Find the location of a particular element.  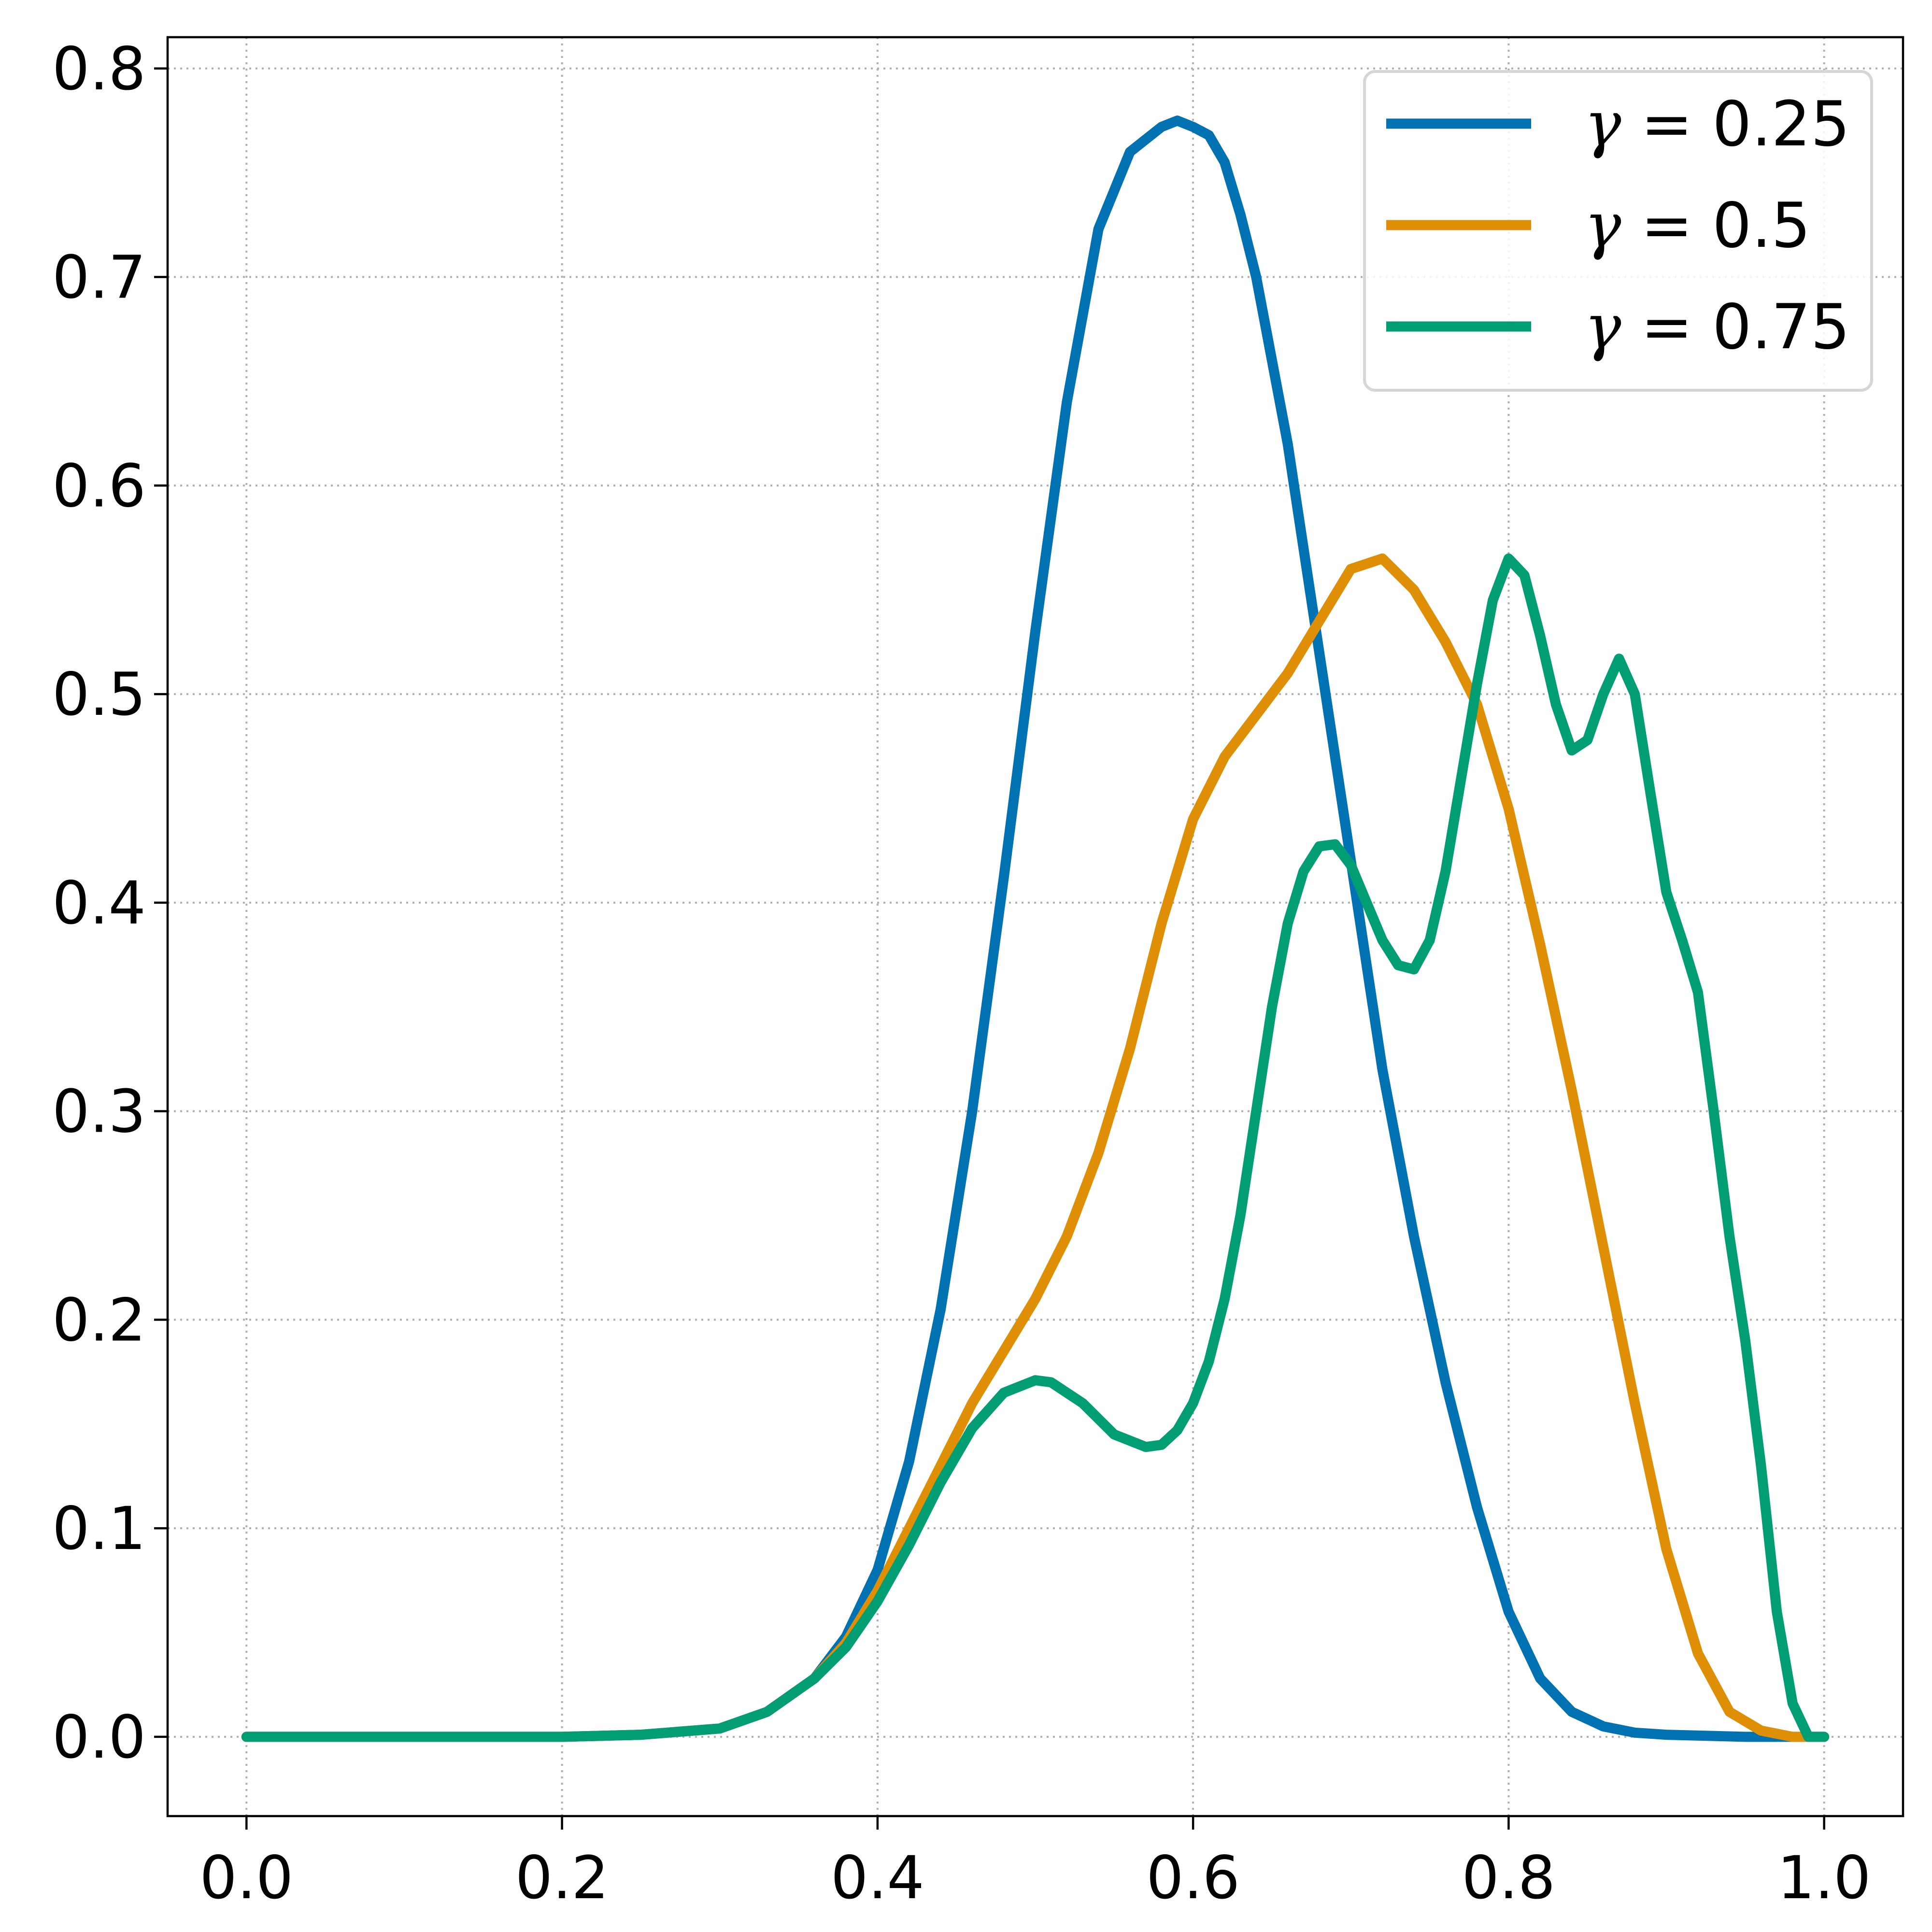

legend-value: 0.75 is located at coordinates (1781, 327).